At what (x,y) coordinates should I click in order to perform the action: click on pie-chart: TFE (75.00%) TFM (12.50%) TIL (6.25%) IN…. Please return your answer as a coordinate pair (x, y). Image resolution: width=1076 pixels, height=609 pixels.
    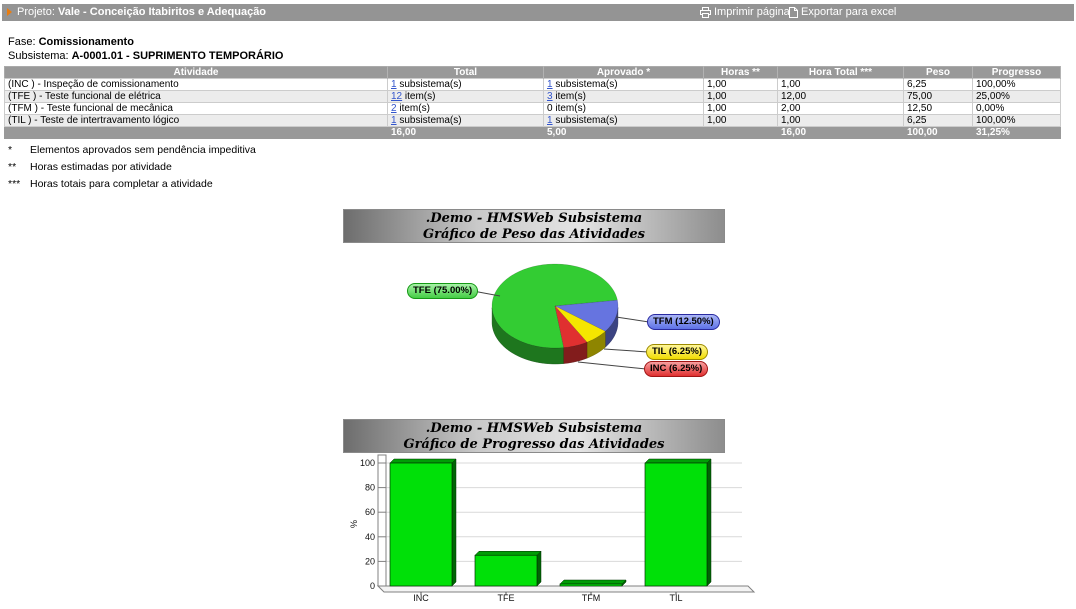
    Looking at the image, I should click on (555, 324).